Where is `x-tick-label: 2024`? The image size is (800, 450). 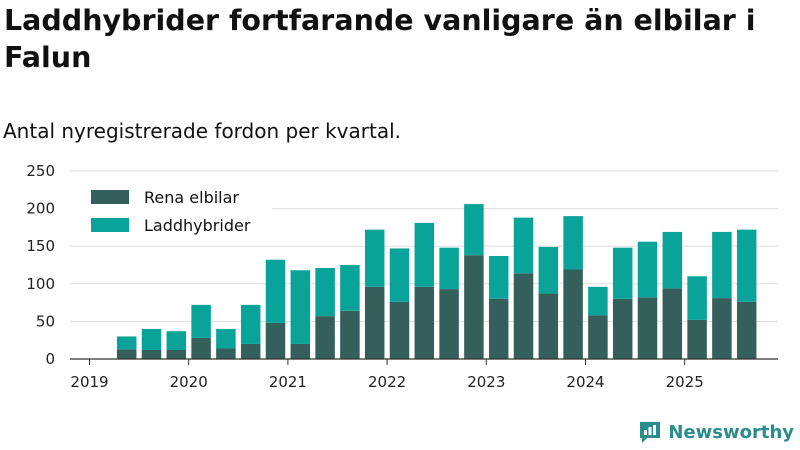
x-tick-label: 2024 is located at coordinates (585, 382).